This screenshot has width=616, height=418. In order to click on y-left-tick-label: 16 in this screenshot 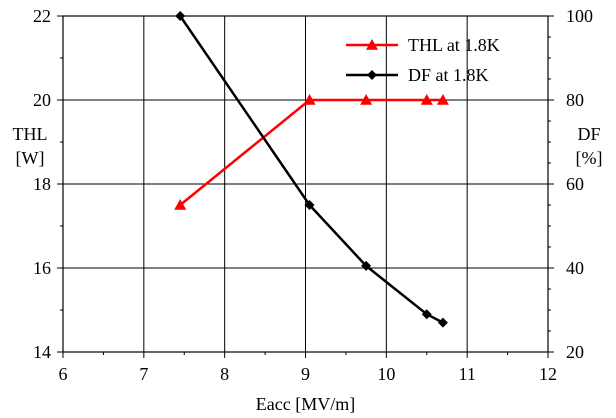, I will do `click(42, 268)`.